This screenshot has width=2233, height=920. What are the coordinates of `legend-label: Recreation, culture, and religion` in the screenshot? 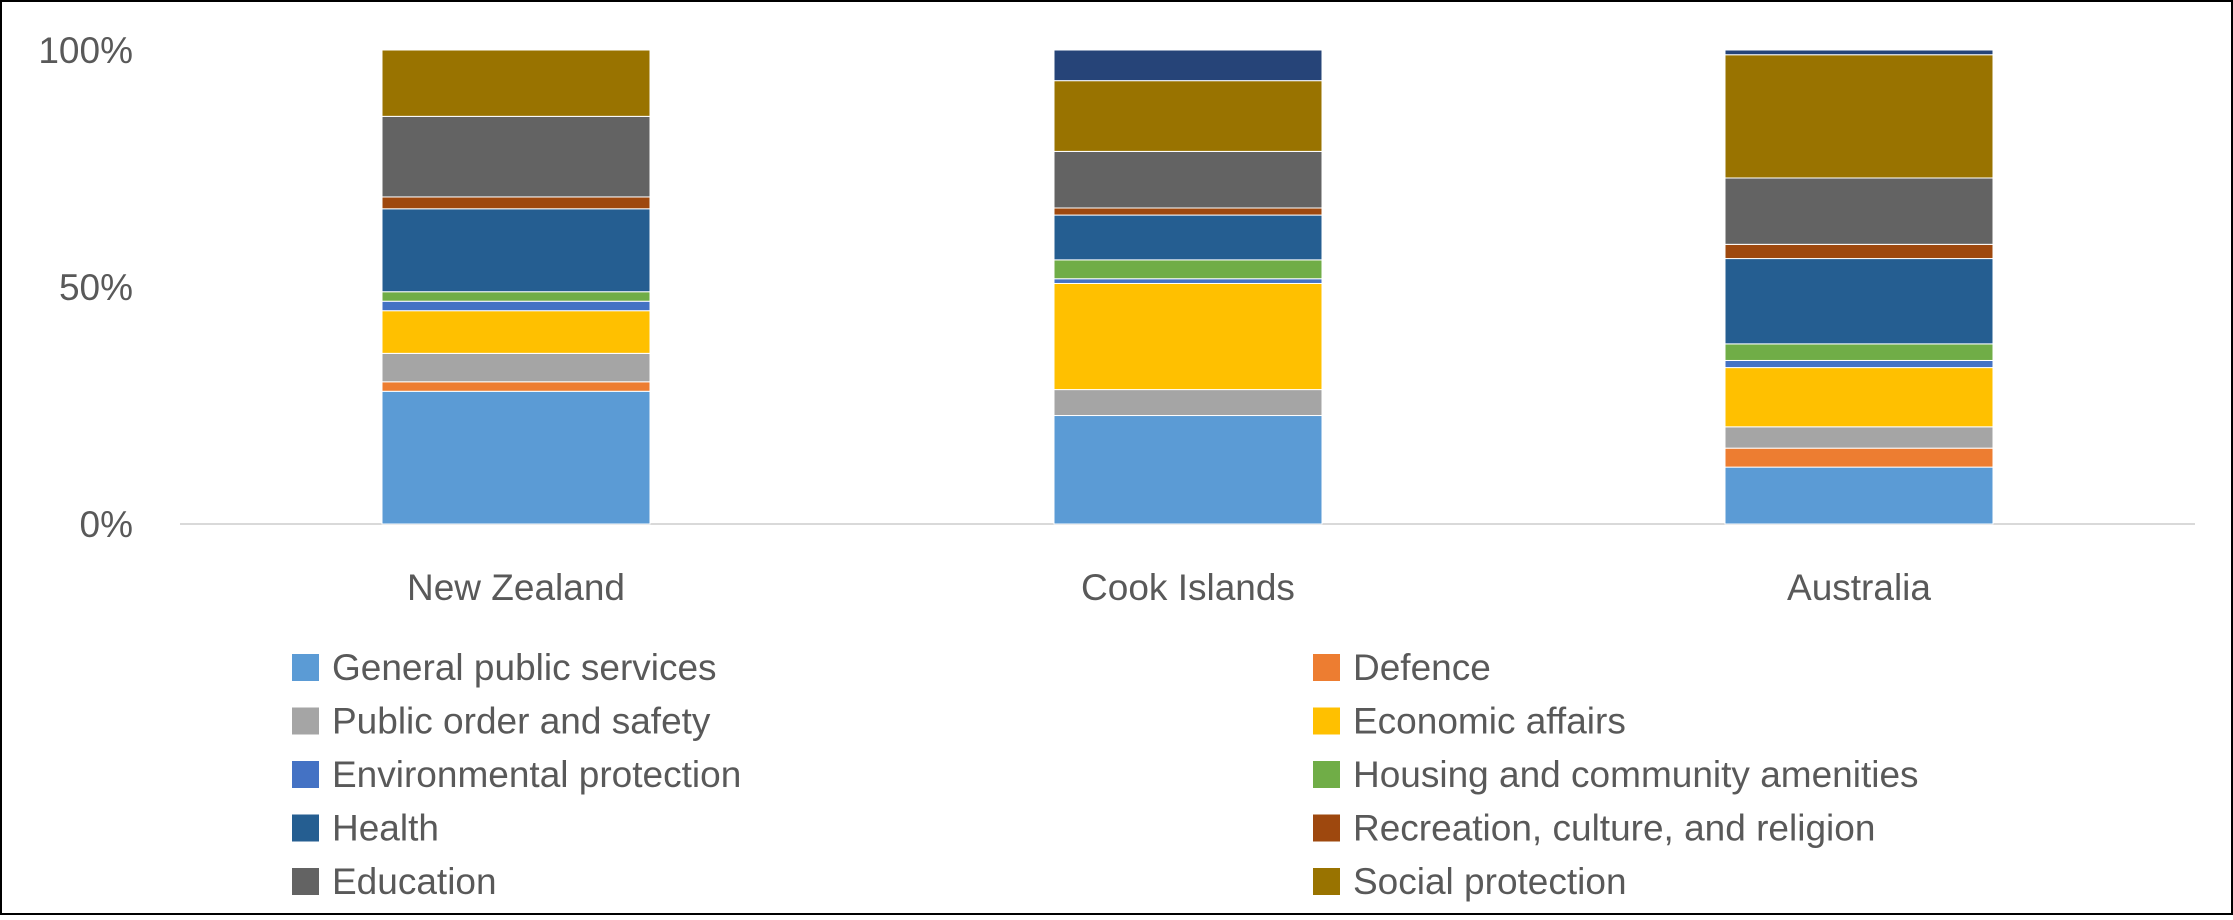 It's located at (1614, 828).